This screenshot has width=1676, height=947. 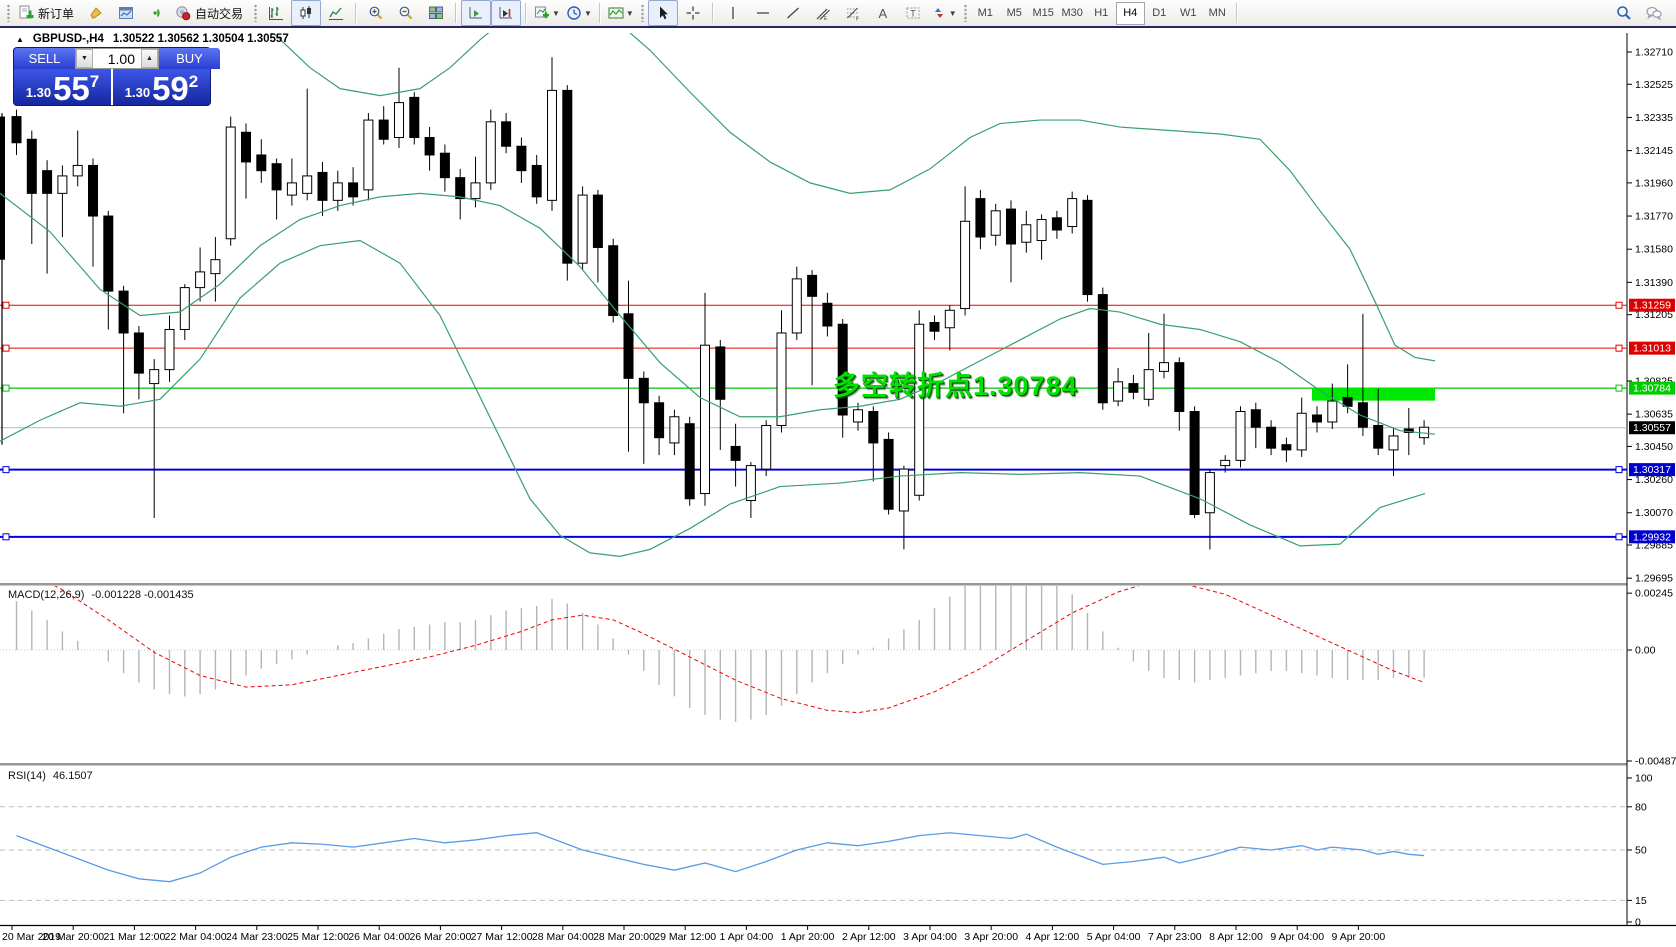 I want to click on auto-scroll-button, so click(x=476, y=13).